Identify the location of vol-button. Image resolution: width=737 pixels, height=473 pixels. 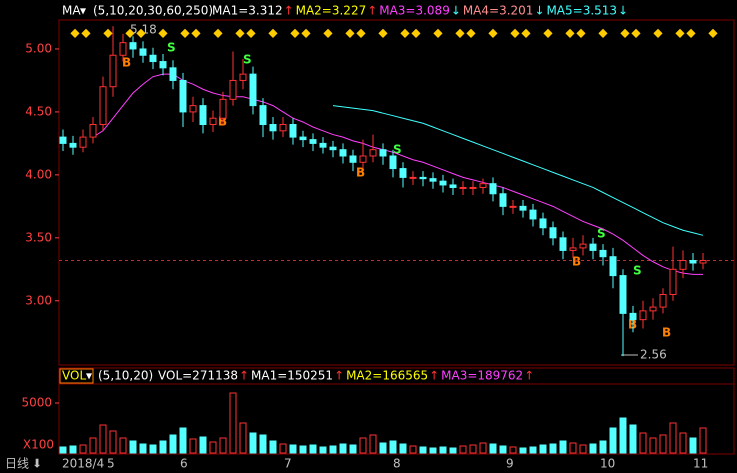
(76, 376).